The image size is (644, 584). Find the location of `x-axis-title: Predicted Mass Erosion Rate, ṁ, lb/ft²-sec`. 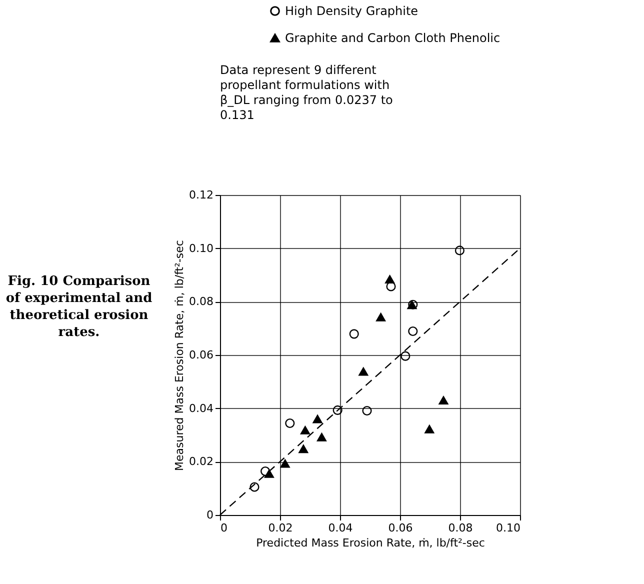

x-axis-title: Predicted Mass Erosion Rate, ṁ, lb/ft²-sec is located at coordinates (370, 543).